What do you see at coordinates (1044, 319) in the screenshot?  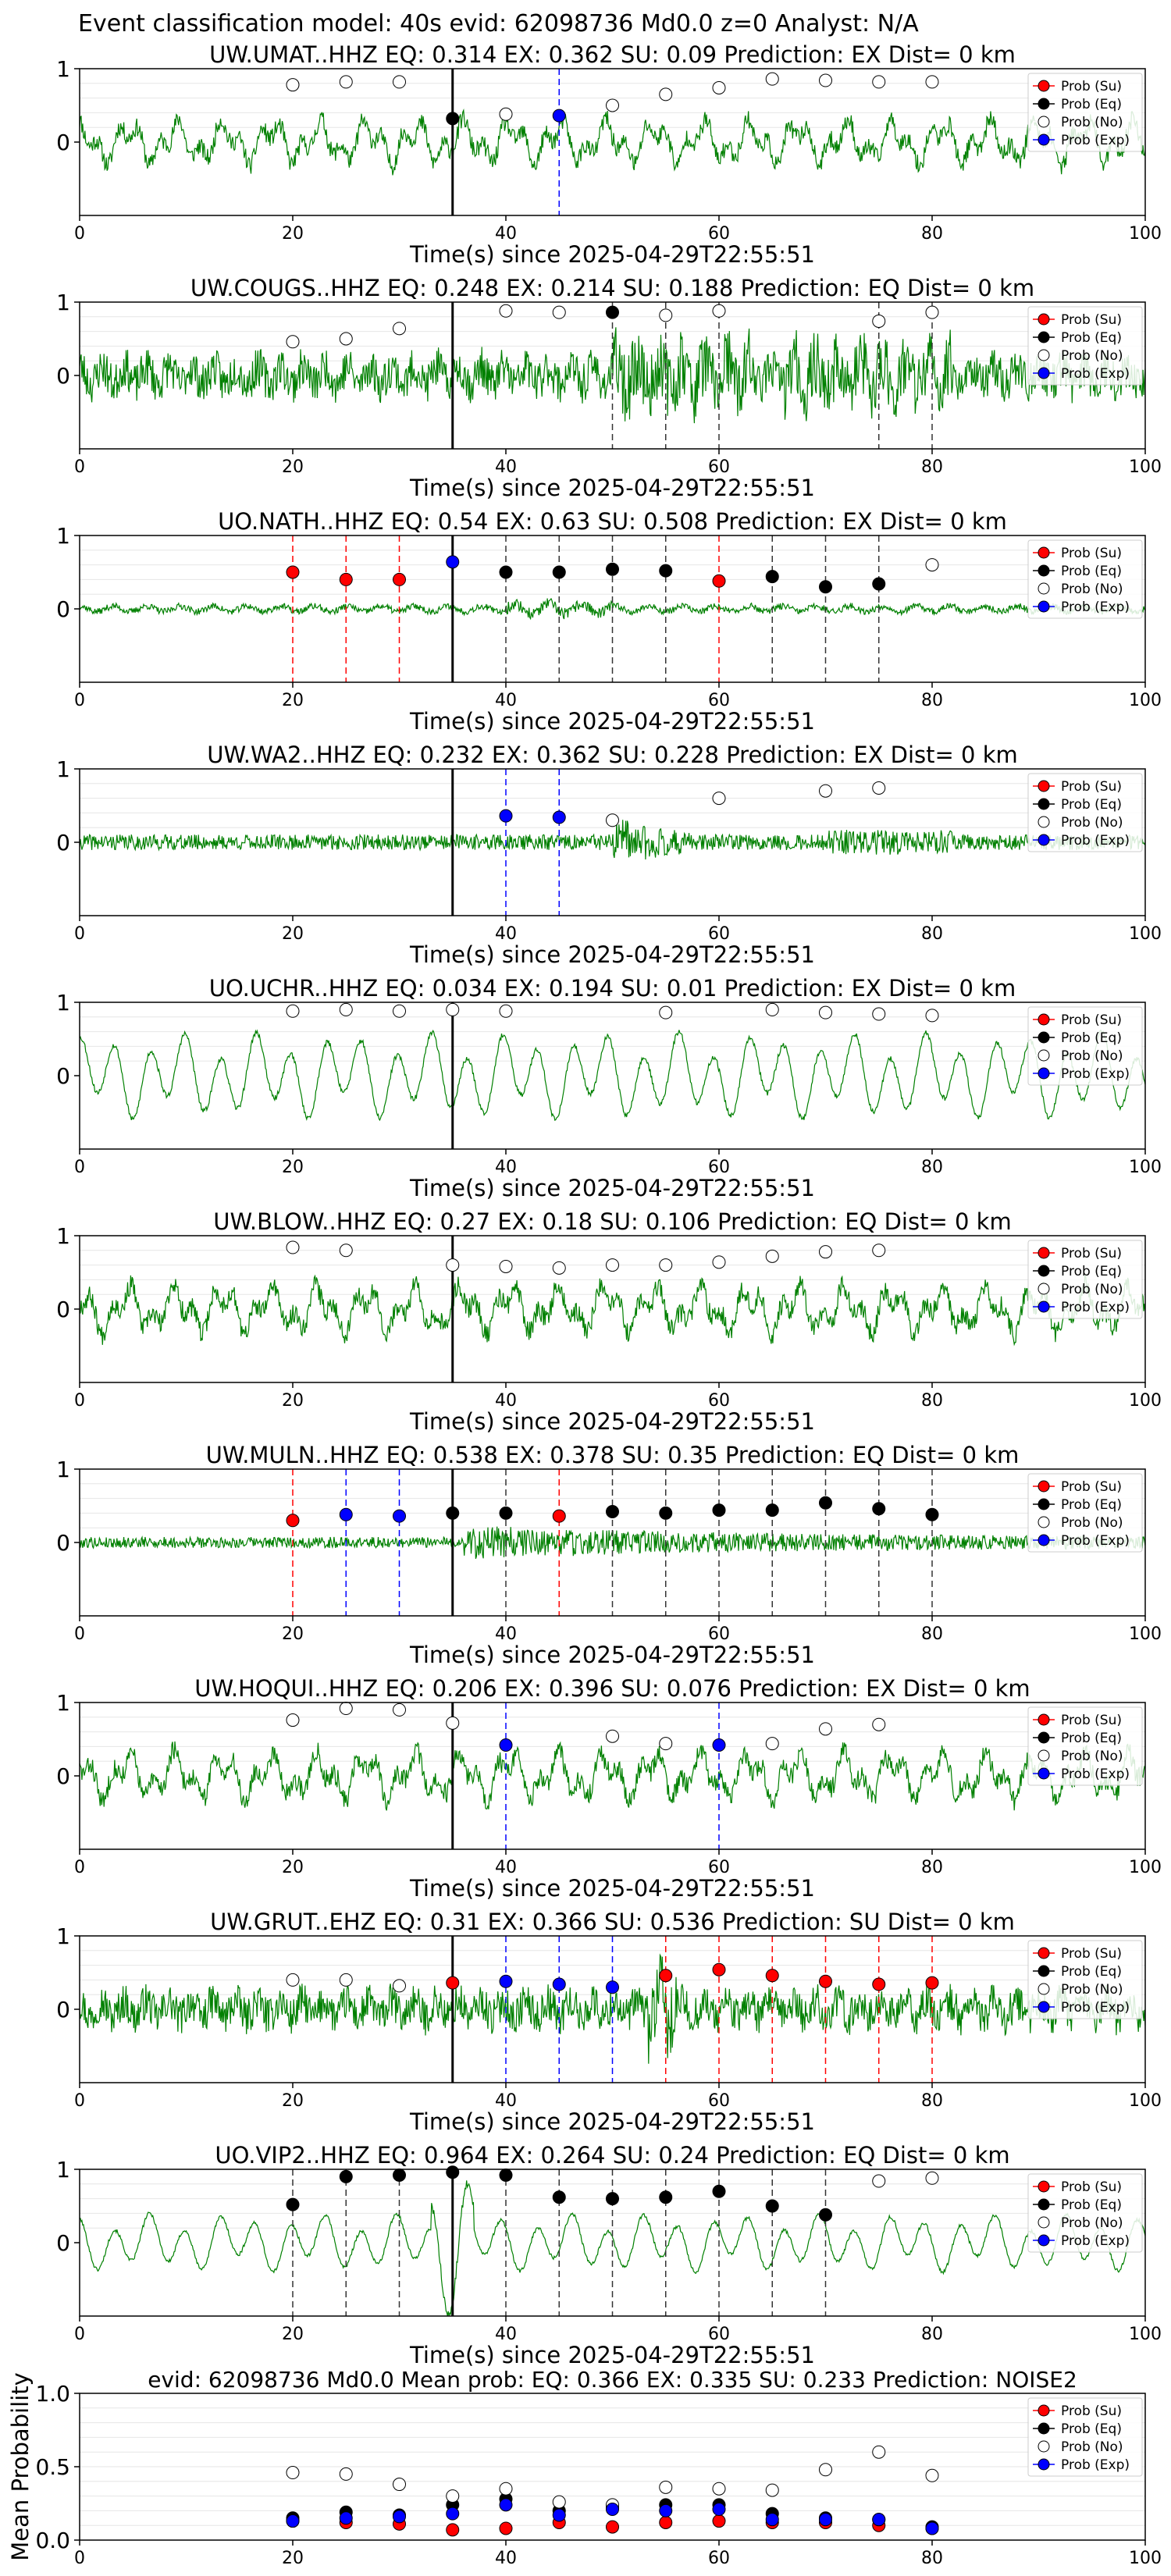 I see `panel-1-legend-marker-su` at bounding box center [1044, 319].